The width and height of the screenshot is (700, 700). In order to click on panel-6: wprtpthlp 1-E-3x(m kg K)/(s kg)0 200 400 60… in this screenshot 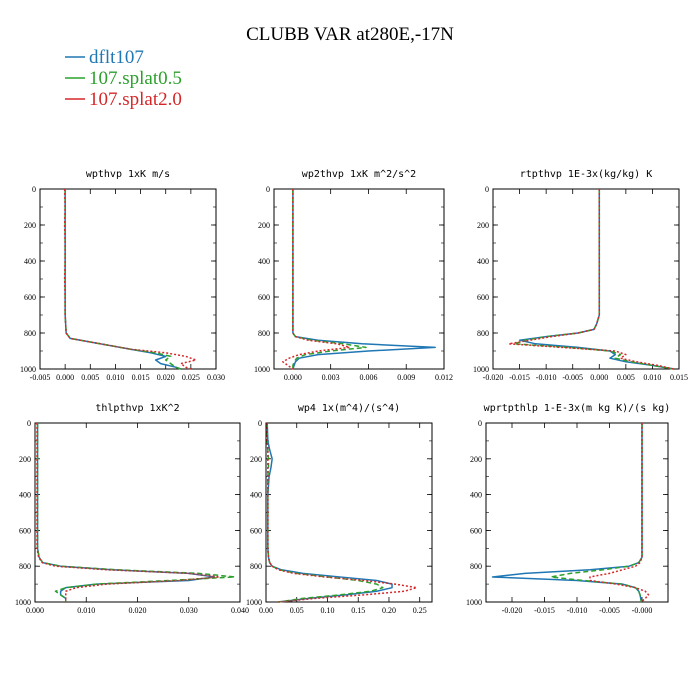, I will do `click(568, 509)`.